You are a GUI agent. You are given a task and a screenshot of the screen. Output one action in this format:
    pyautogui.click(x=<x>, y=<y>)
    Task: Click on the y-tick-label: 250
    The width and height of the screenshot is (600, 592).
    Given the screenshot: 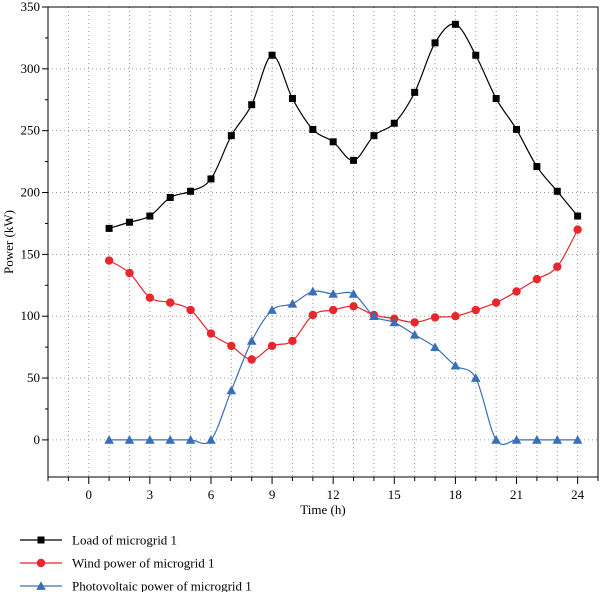 What is the action you would take?
    pyautogui.click(x=31, y=130)
    